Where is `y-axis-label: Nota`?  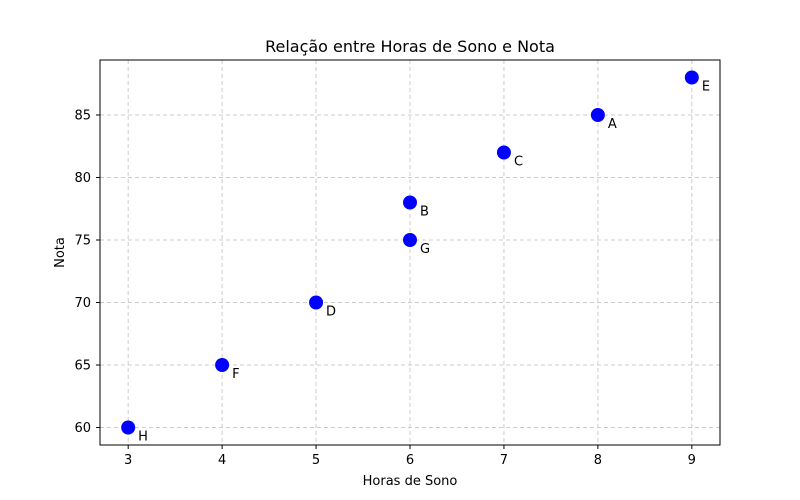 y-axis-label: Nota is located at coordinates (60, 252).